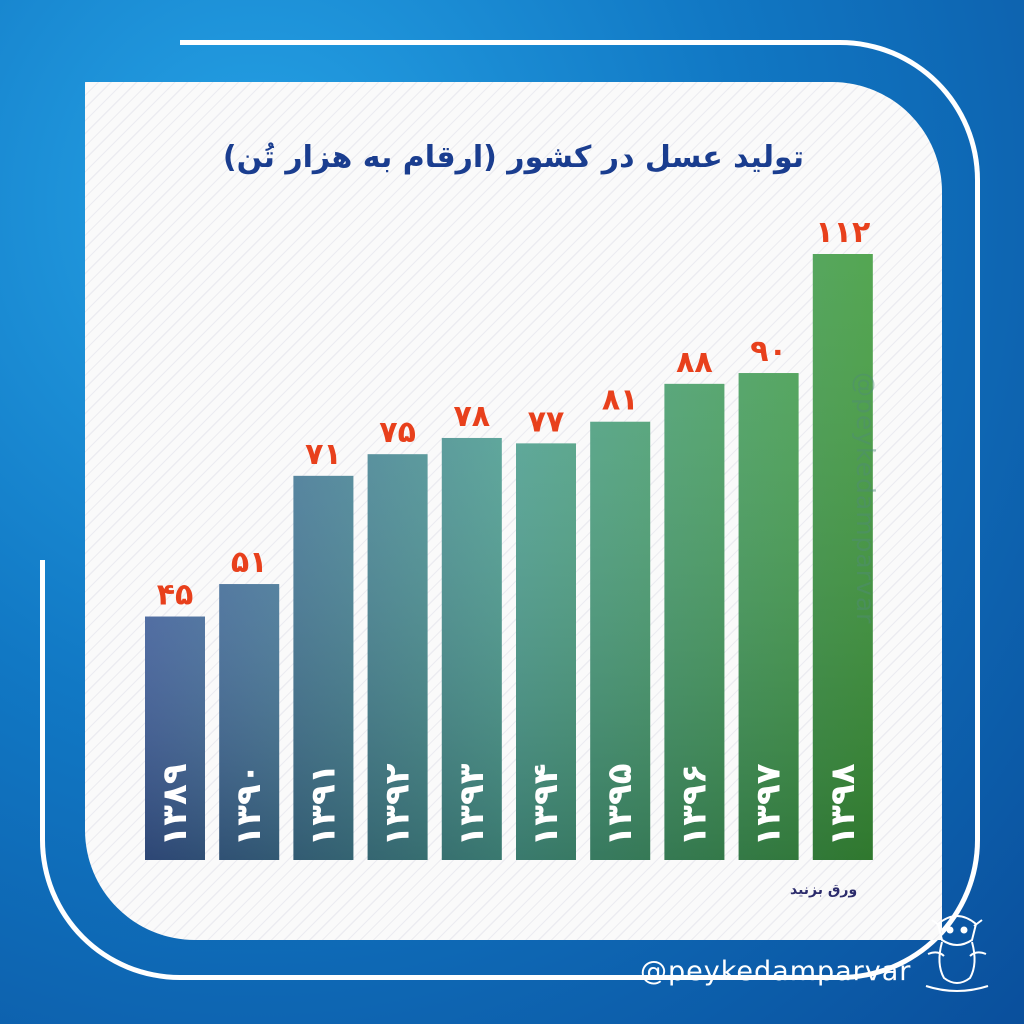 Image resolution: width=1024 pixels, height=1024 pixels. Describe the element at coordinates (768, 351) in the screenshot. I see `value-label-8: ۹۰` at that location.